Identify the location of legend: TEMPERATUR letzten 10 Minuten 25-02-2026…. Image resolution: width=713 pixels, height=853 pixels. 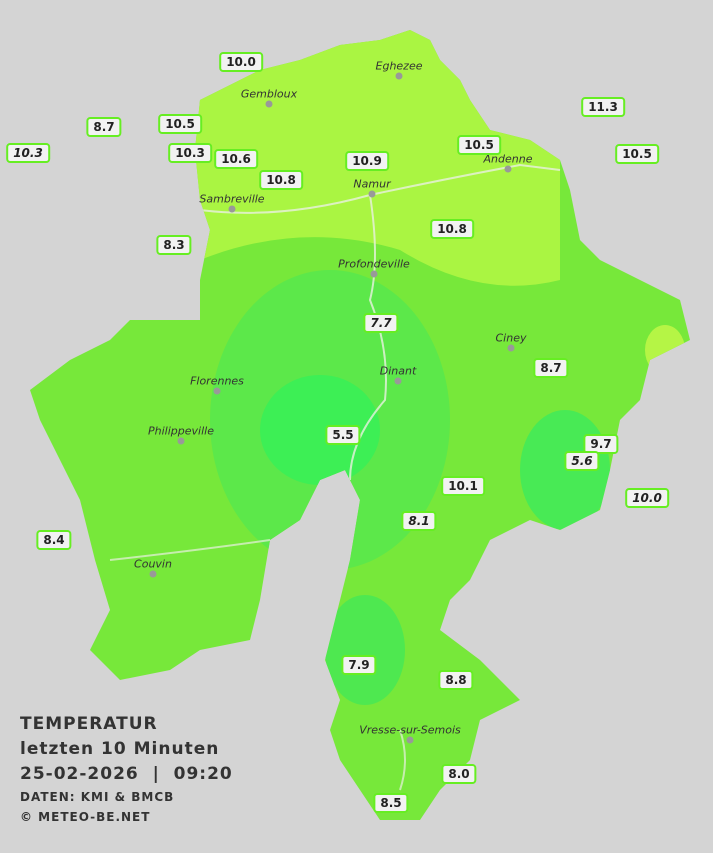
(126, 769).